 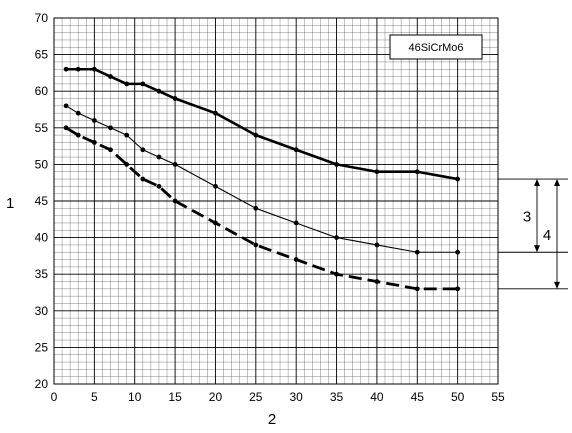 I want to click on y-tick-label: 40, so click(x=42, y=238).